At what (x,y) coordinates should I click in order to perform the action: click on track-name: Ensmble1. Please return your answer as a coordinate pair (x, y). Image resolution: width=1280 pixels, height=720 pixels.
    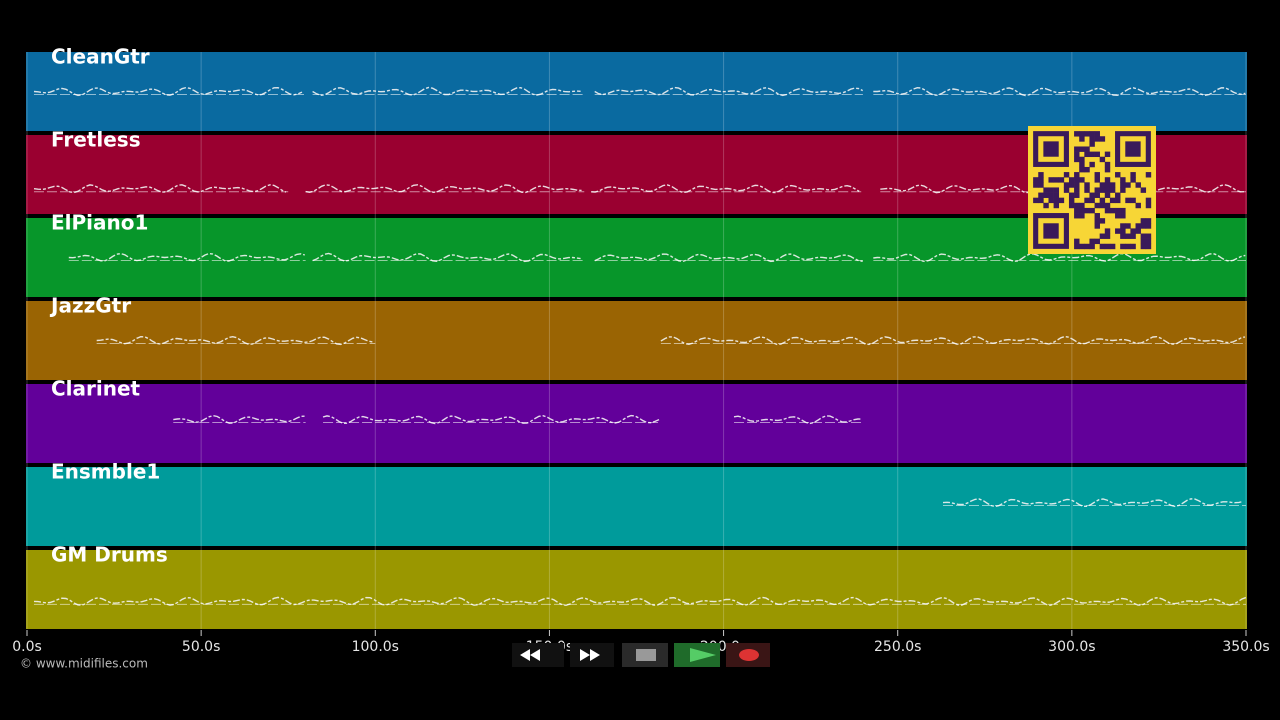
    Looking at the image, I should click on (105, 472).